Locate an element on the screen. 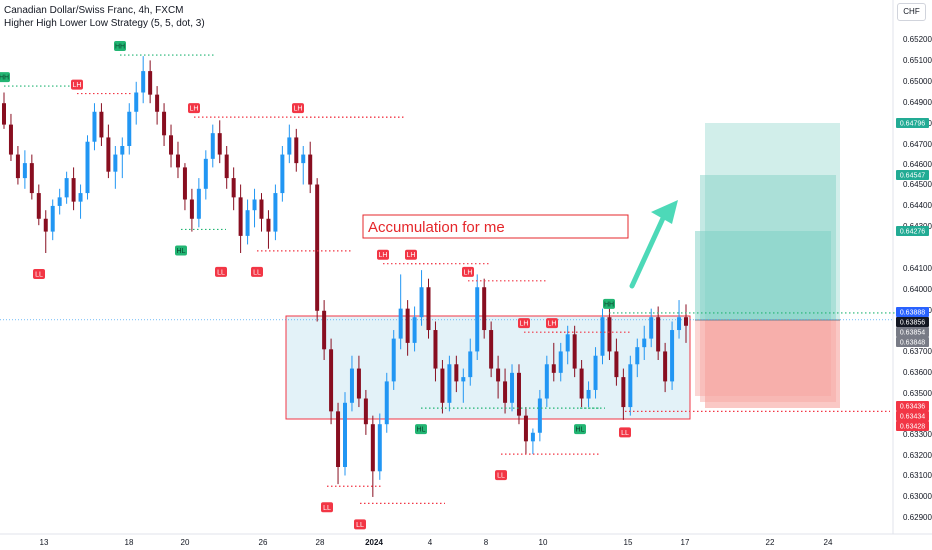 This screenshot has height=550, width=932. price-tag-label: 0.63436 is located at coordinates (912, 407).